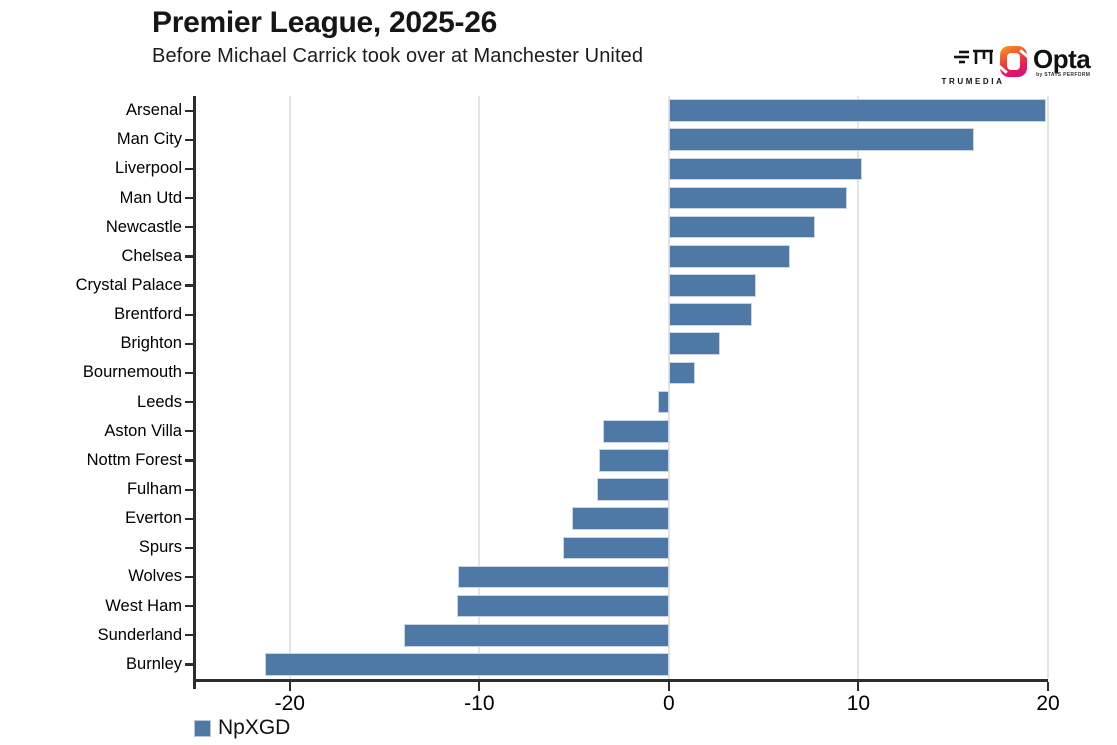 The width and height of the screenshot is (1117, 745). Describe the element at coordinates (132, 372) in the screenshot. I see `y-axis-label: Bournemouth` at that location.